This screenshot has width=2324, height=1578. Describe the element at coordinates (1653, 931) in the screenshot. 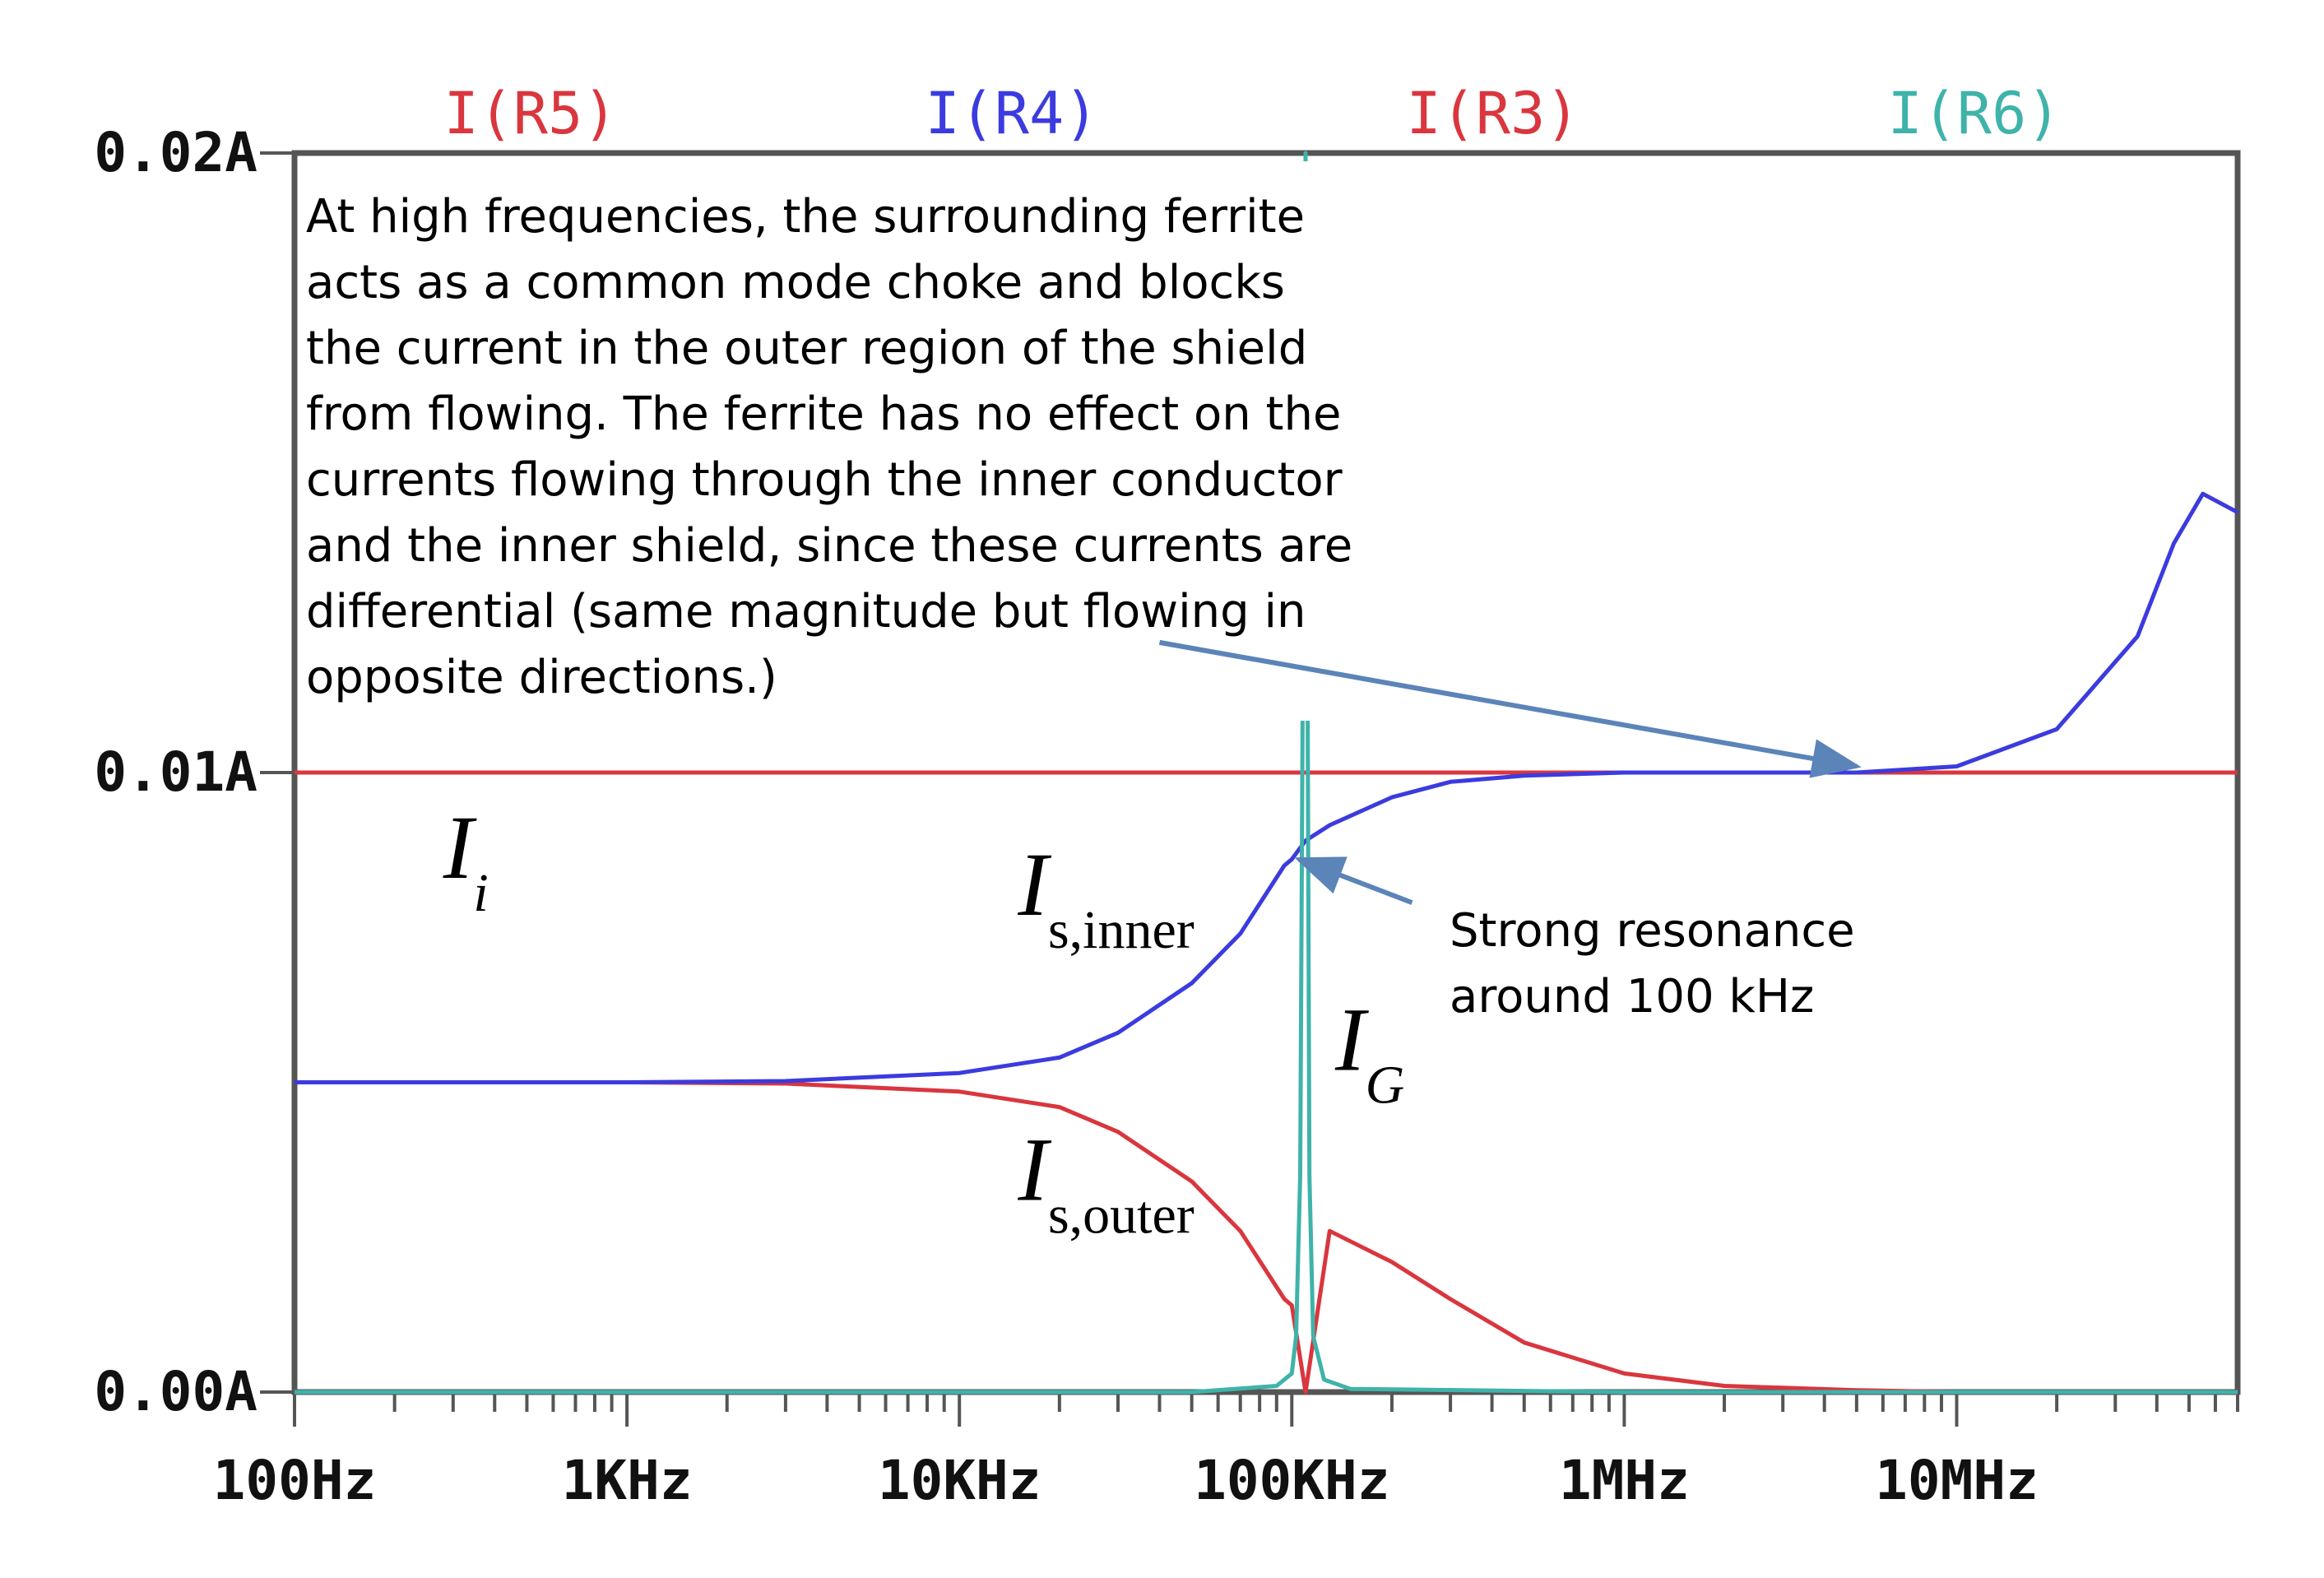

I see `resonance-note-line: Strong resonance` at that location.